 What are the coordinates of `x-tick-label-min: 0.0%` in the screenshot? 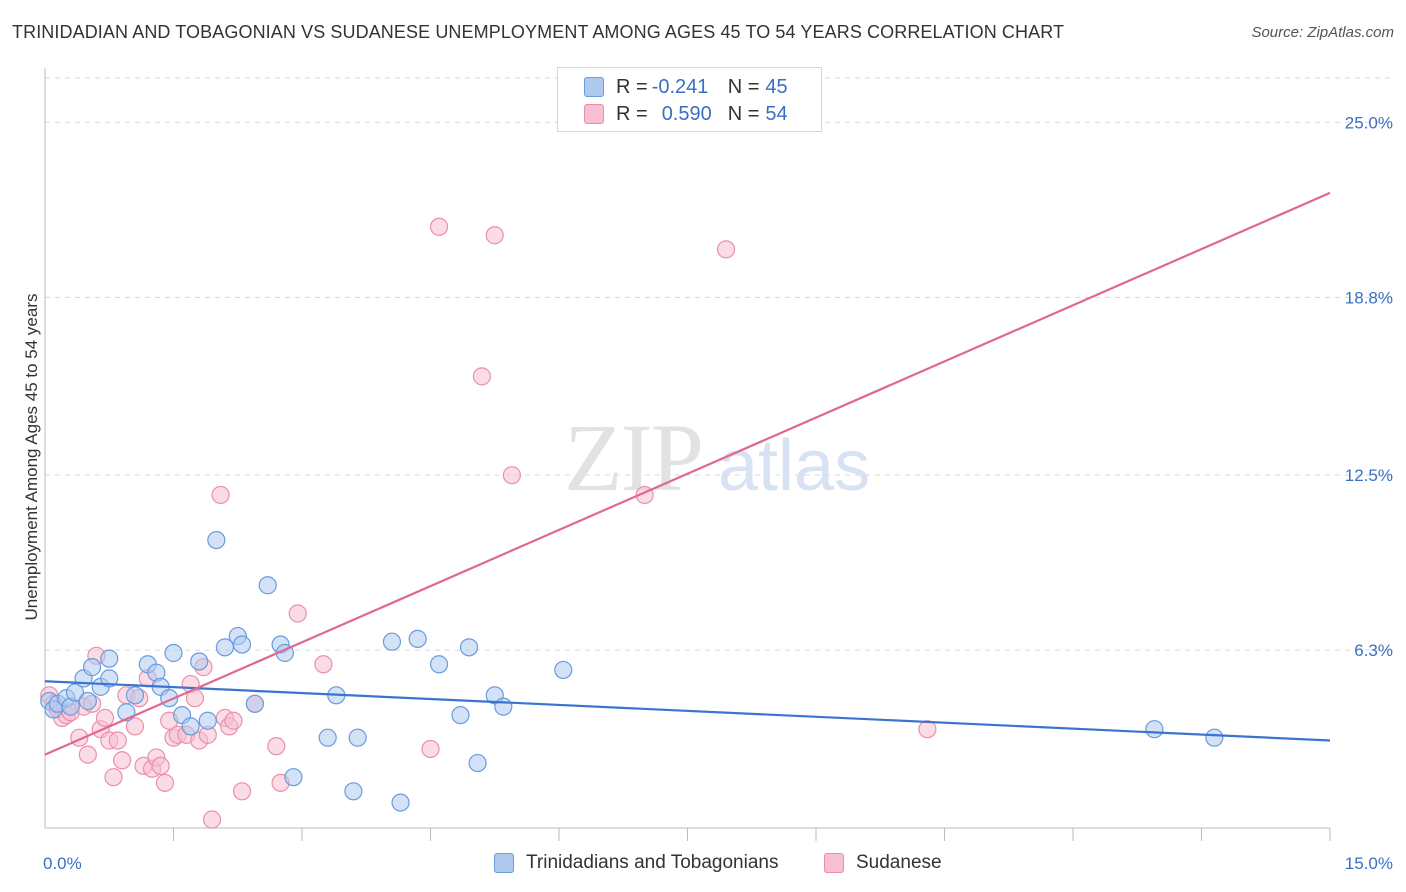 It's located at (62, 863).